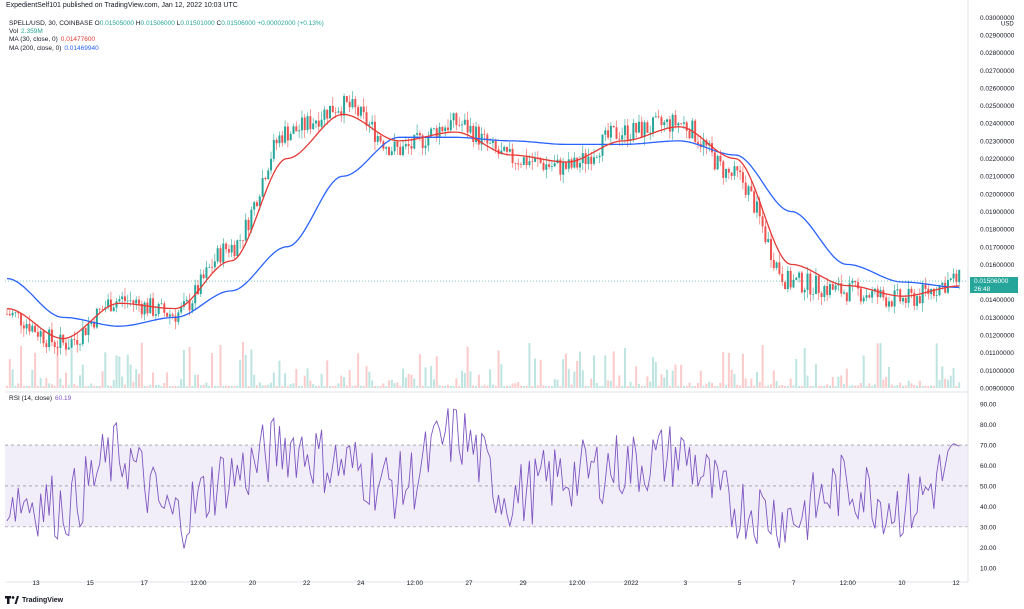  What do you see at coordinates (1007, 24) in the screenshot?
I see `currency-label: USD` at bounding box center [1007, 24].